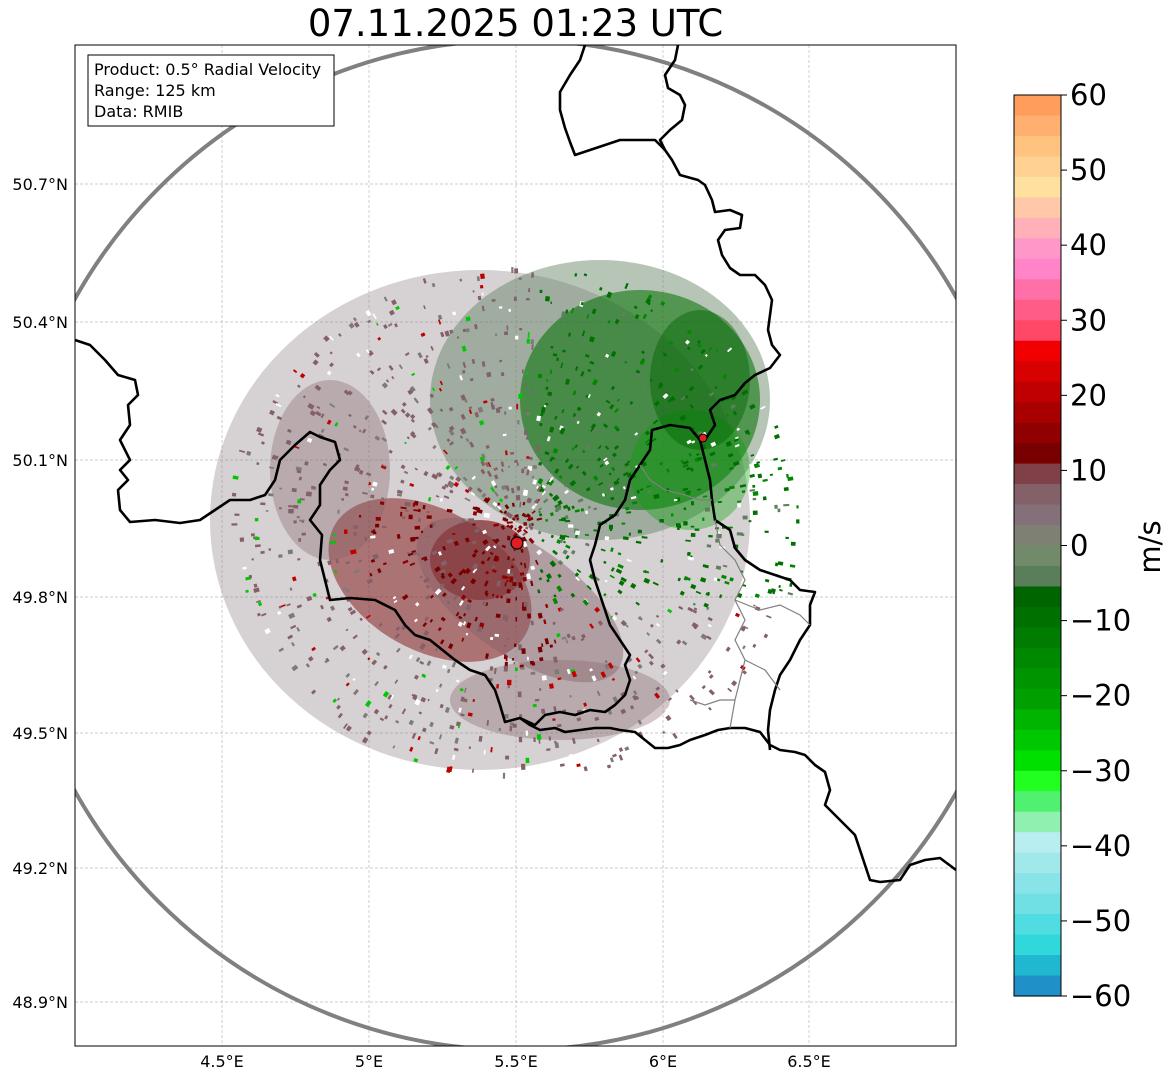 The image size is (1171, 1081). I want to click on info-data: Data: RMIB, so click(138, 111).